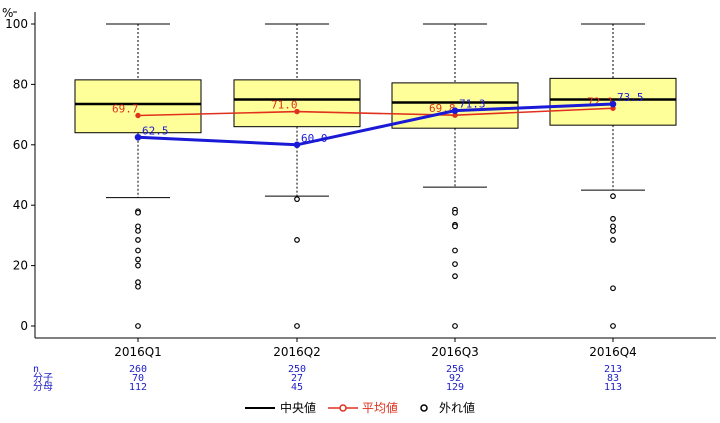 The height and width of the screenshot is (423, 720). What do you see at coordinates (613, 352) in the screenshot?
I see `x-tick-label: 2016Q4` at bounding box center [613, 352].